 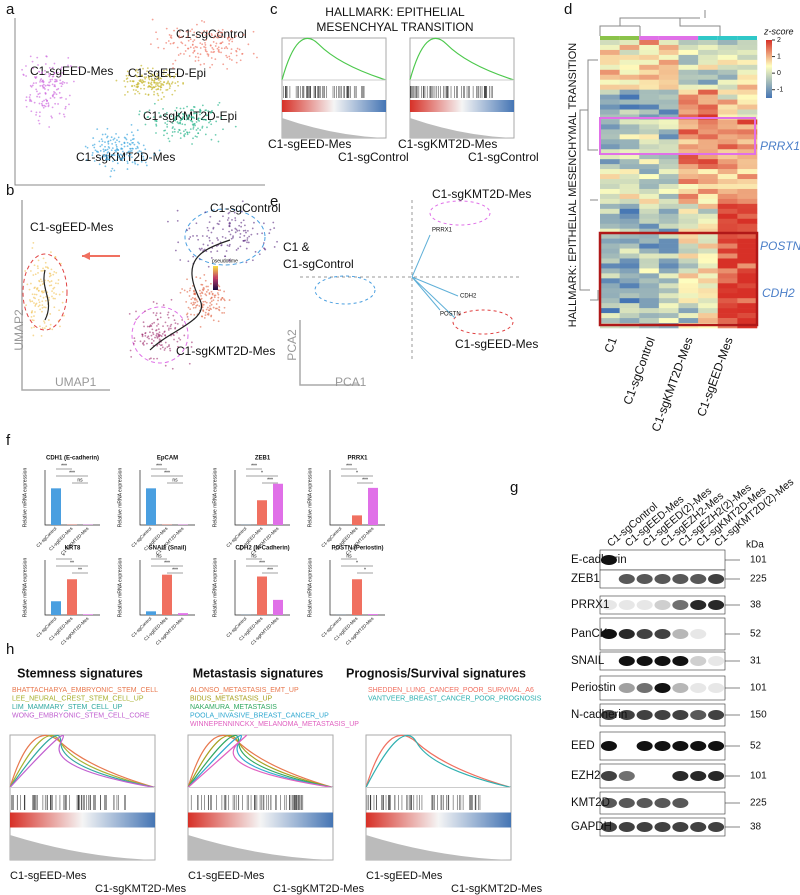 I want to click on loading-label: PRRX1, so click(x=442, y=231).